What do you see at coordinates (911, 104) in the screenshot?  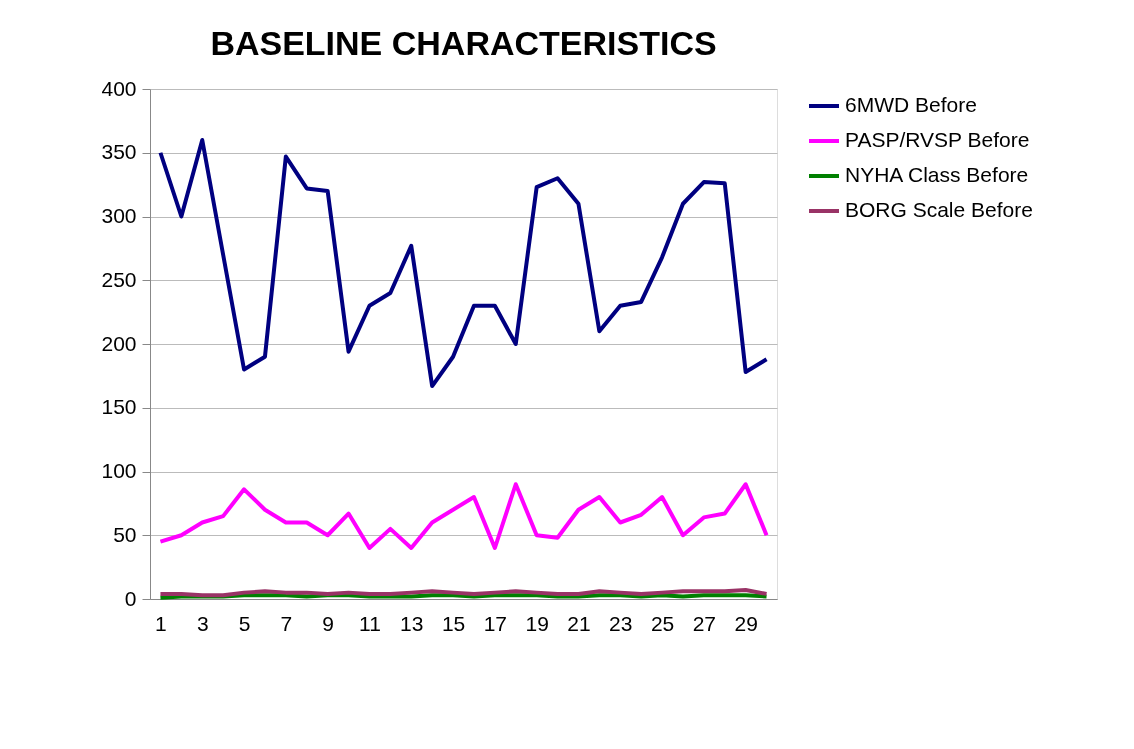 I see `legend-label: 6MWD Before` at bounding box center [911, 104].